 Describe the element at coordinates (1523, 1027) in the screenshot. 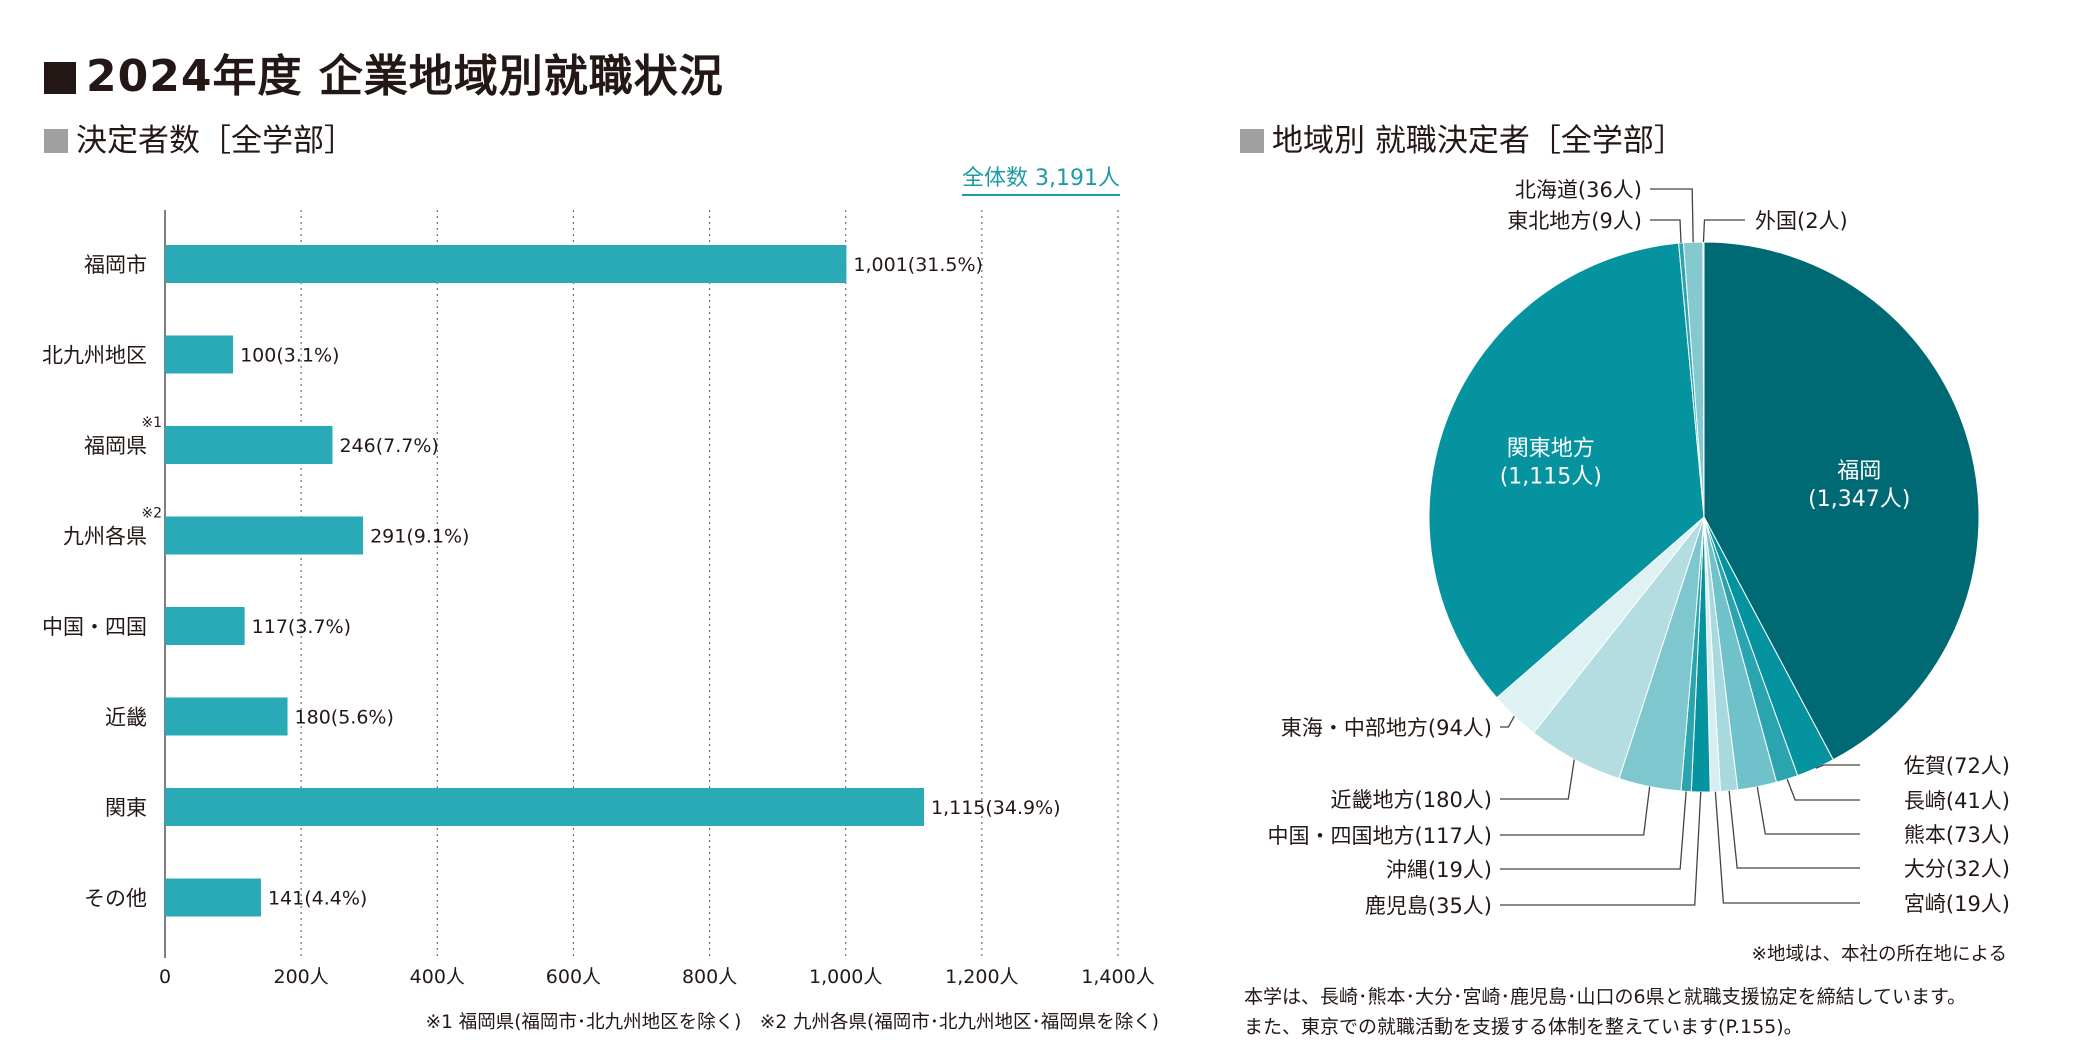

I see `footer-note-line2: また、東京での就職活動を支援する体制を整えています(P.155)。` at that location.